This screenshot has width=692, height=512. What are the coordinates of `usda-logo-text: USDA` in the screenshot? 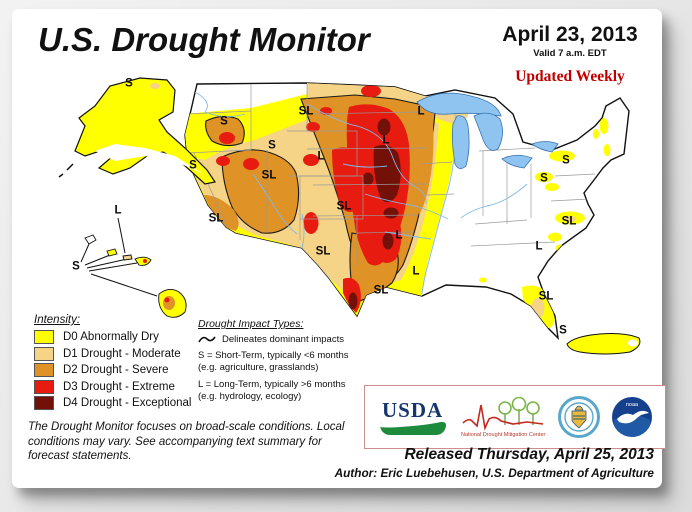 It's located at (413, 409).